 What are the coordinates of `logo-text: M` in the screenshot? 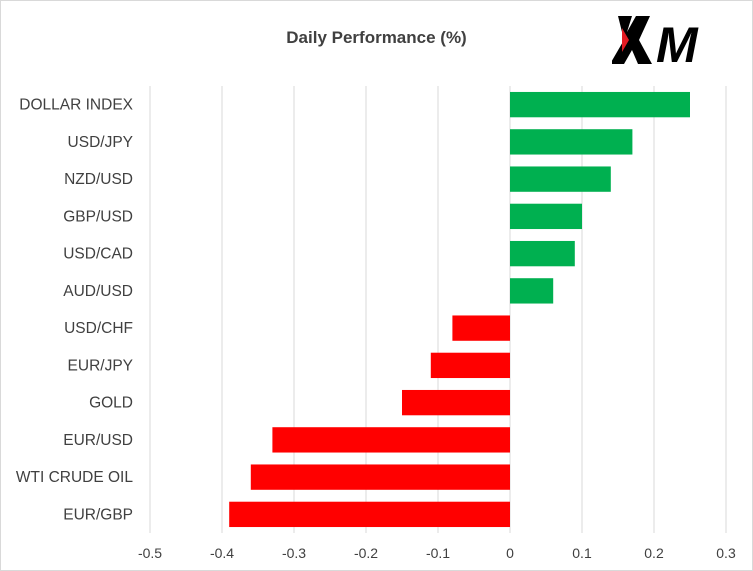 It's located at (677, 41).